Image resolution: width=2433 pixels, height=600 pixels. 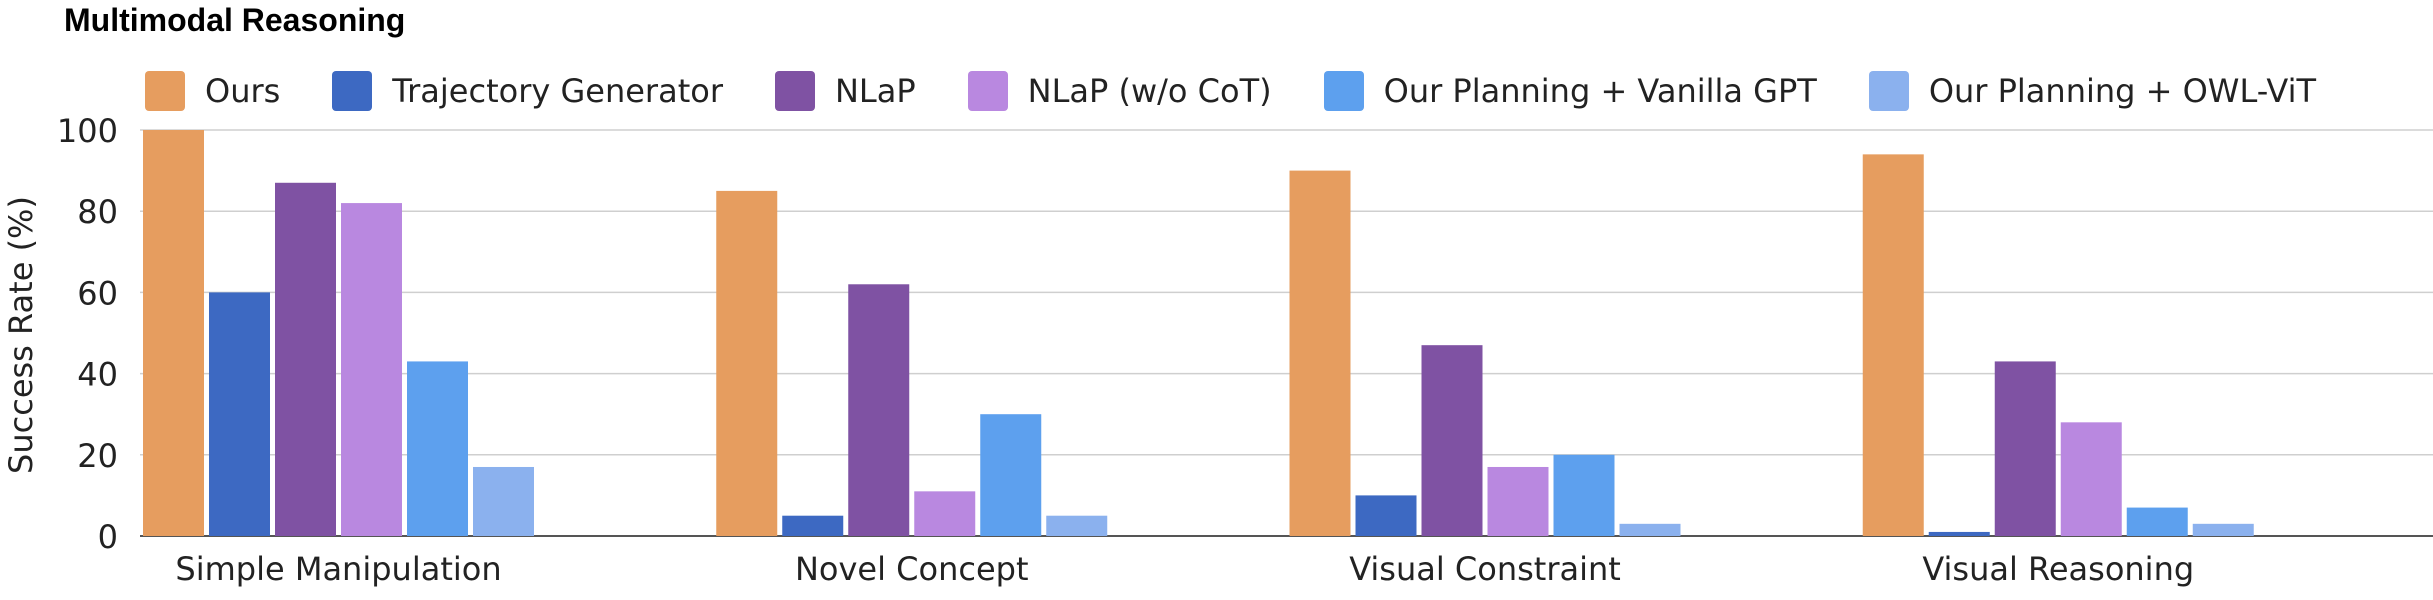 What do you see at coordinates (1149, 91) in the screenshot?
I see `legend-label: NLaP (w/o CoT)` at bounding box center [1149, 91].